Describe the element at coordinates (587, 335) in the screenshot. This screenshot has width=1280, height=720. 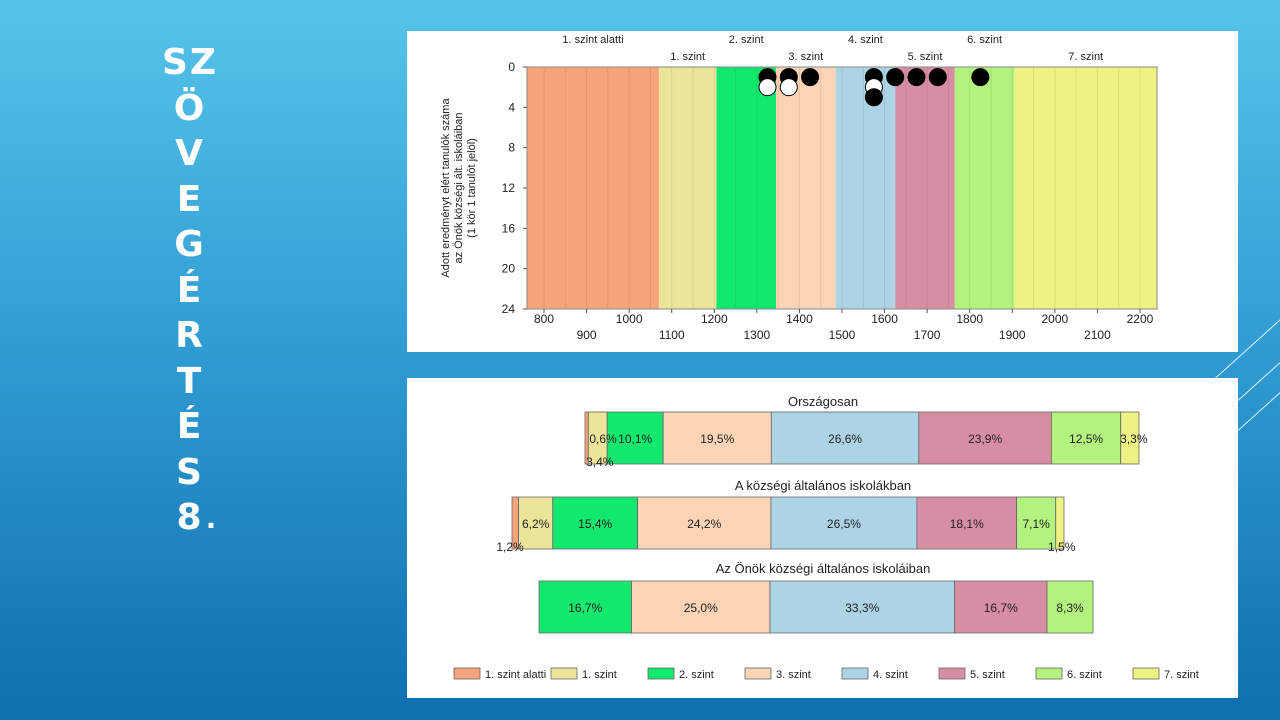
I see `x-tick-label: 900` at that location.